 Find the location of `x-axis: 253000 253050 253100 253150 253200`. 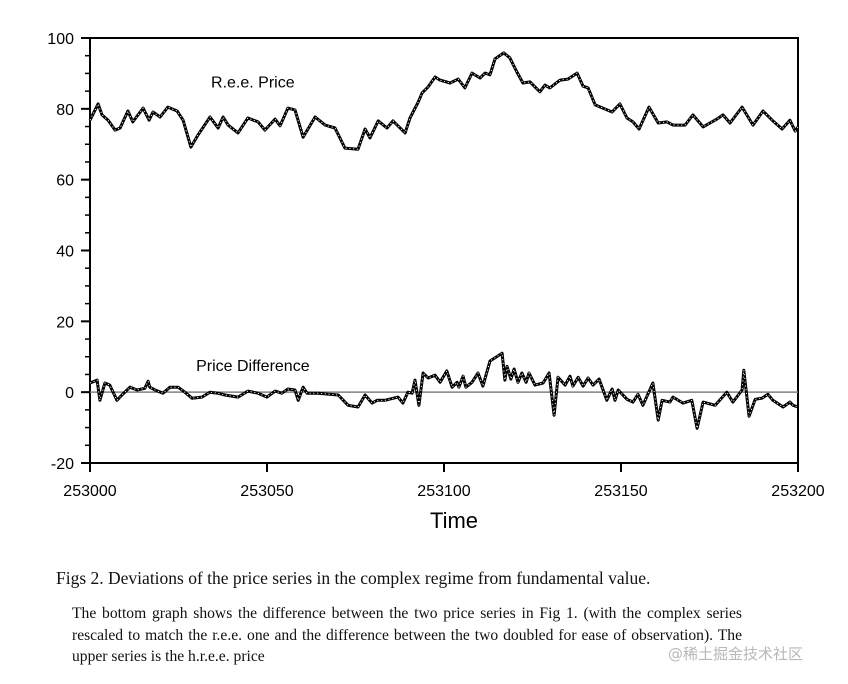

x-axis: 253000 253050 253100 253150 253200 is located at coordinates (444, 481).